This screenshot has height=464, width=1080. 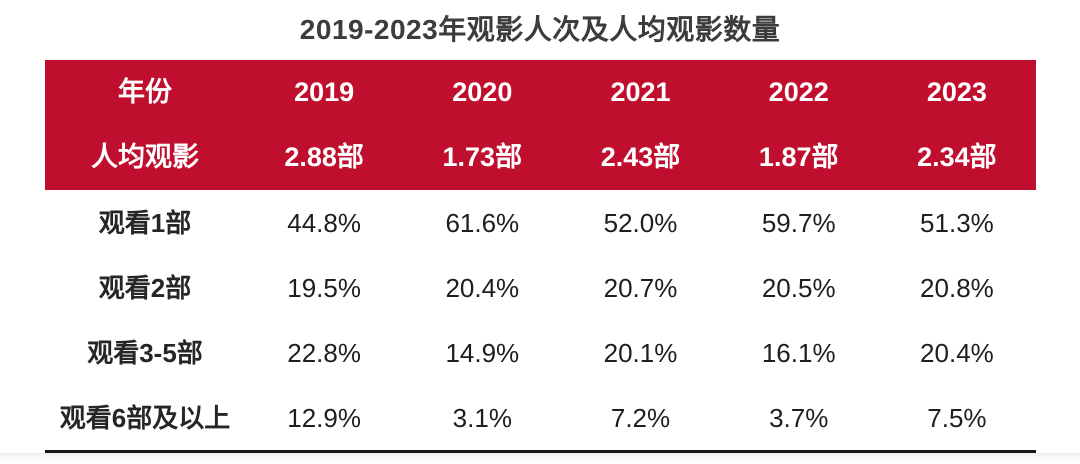 I want to click on table-cell: 3.1%, so click(x=482, y=417).